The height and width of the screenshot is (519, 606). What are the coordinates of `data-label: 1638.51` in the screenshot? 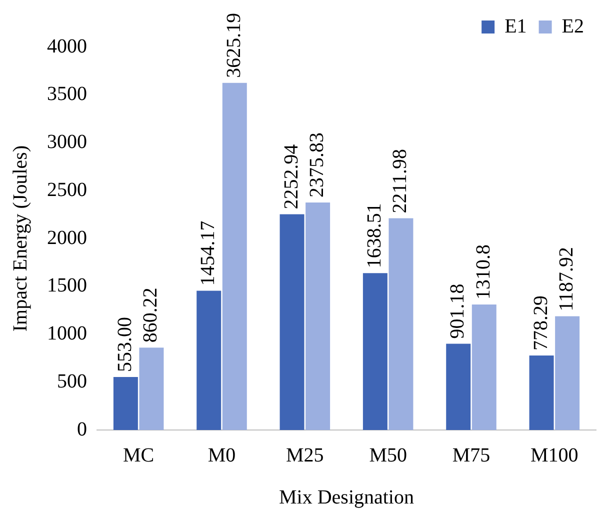 It's located at (374, 235).